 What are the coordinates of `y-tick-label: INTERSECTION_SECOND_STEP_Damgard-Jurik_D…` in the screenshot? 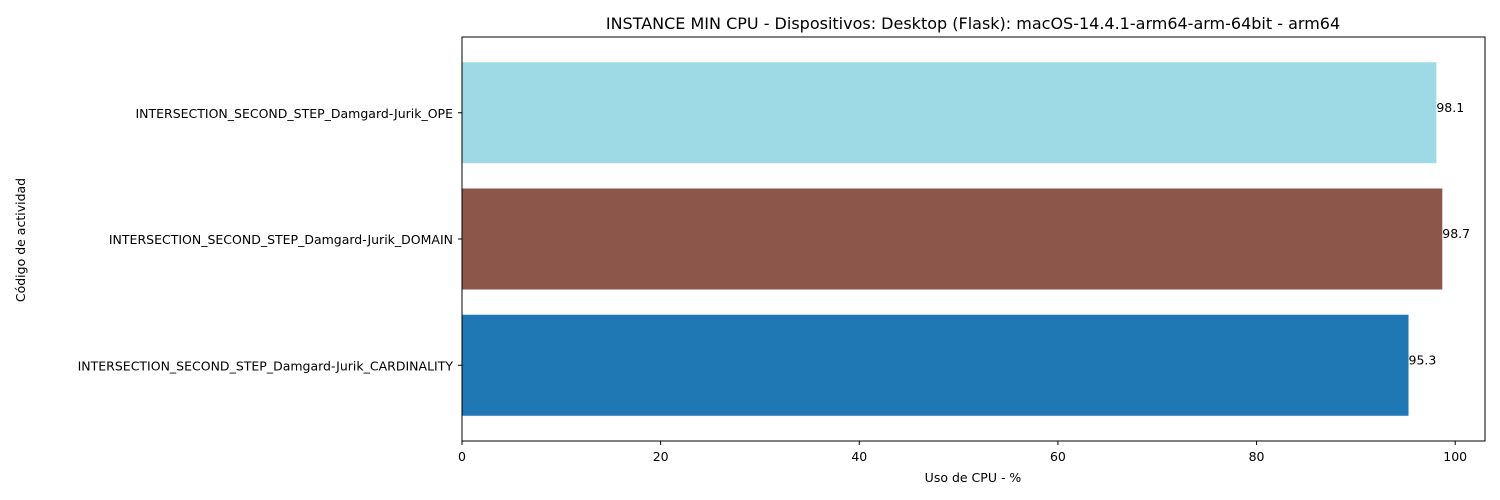 It's located at (281, 239).